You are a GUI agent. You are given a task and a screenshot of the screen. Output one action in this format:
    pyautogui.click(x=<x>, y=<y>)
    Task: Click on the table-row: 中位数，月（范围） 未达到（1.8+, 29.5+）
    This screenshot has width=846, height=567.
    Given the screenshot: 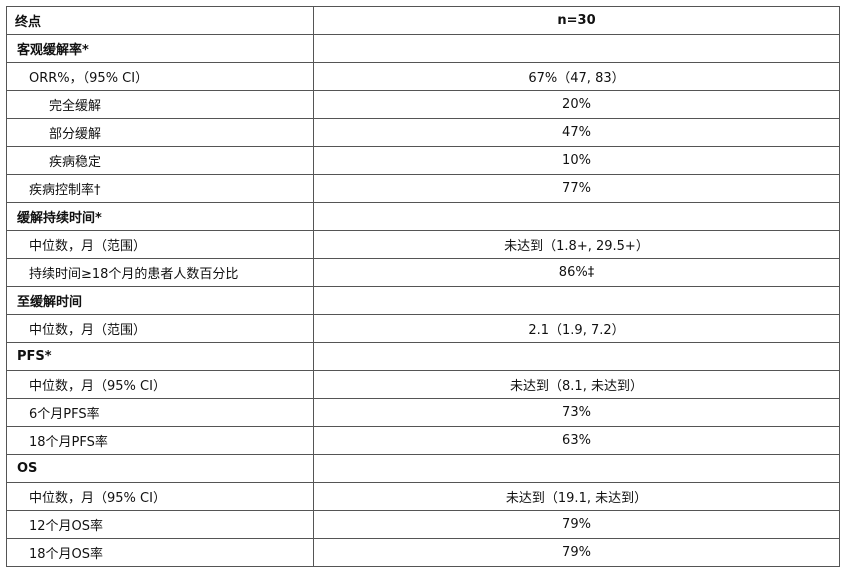 What is the action you would take?
    pyautogui.click(x=423, y=244)
    